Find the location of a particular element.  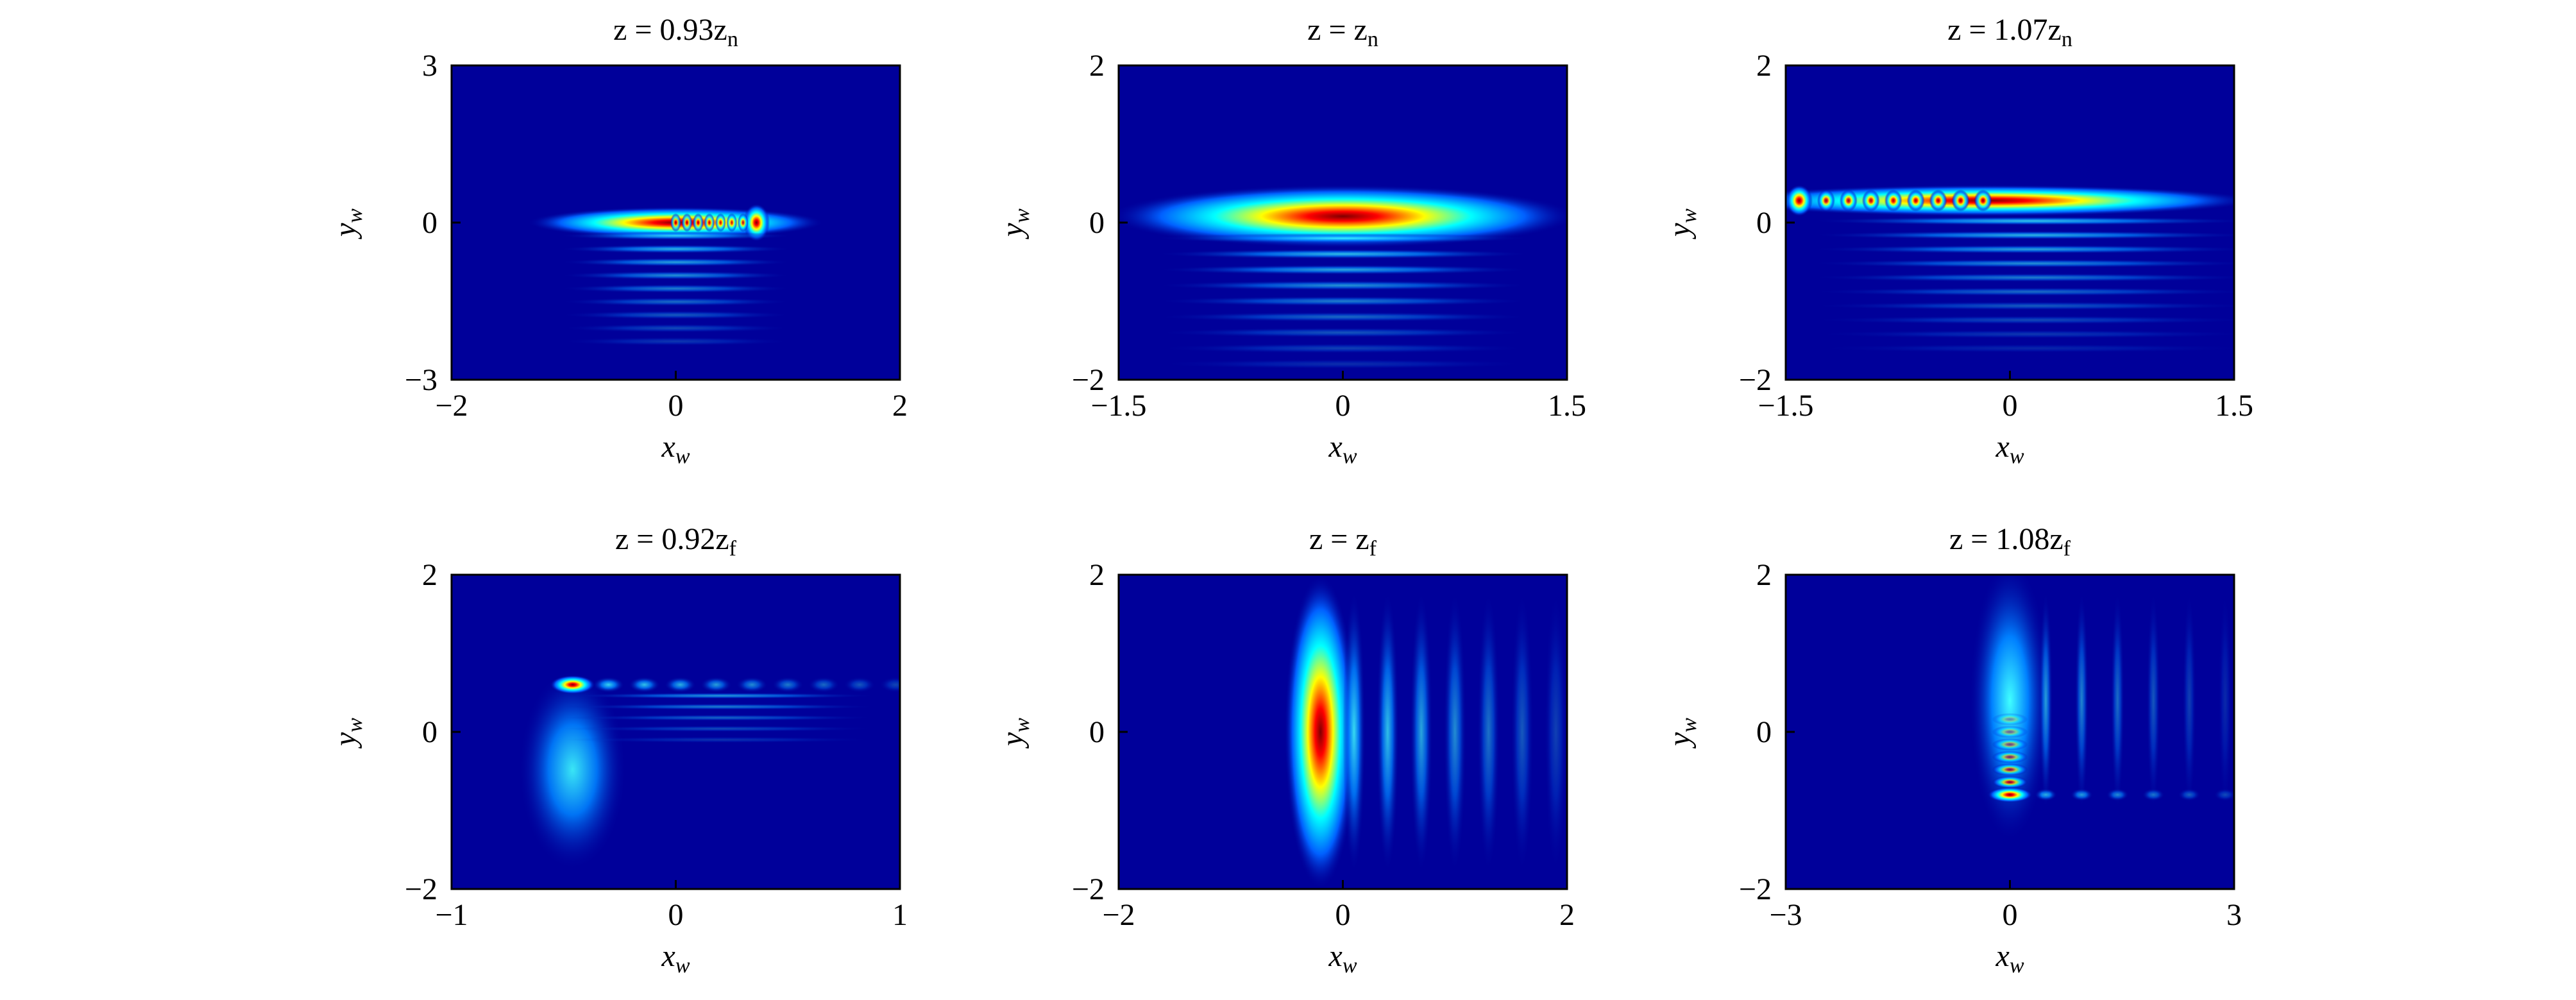

panel-title-main: z = 0.92z is located at coordinates (672, 539).